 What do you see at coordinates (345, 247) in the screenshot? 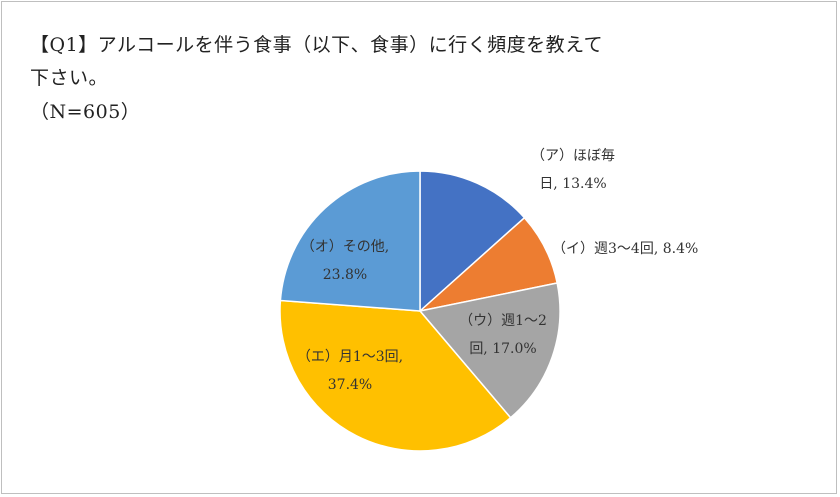
I see `slice-label-line: （オ）その他,` at bounding box center [345, 247].